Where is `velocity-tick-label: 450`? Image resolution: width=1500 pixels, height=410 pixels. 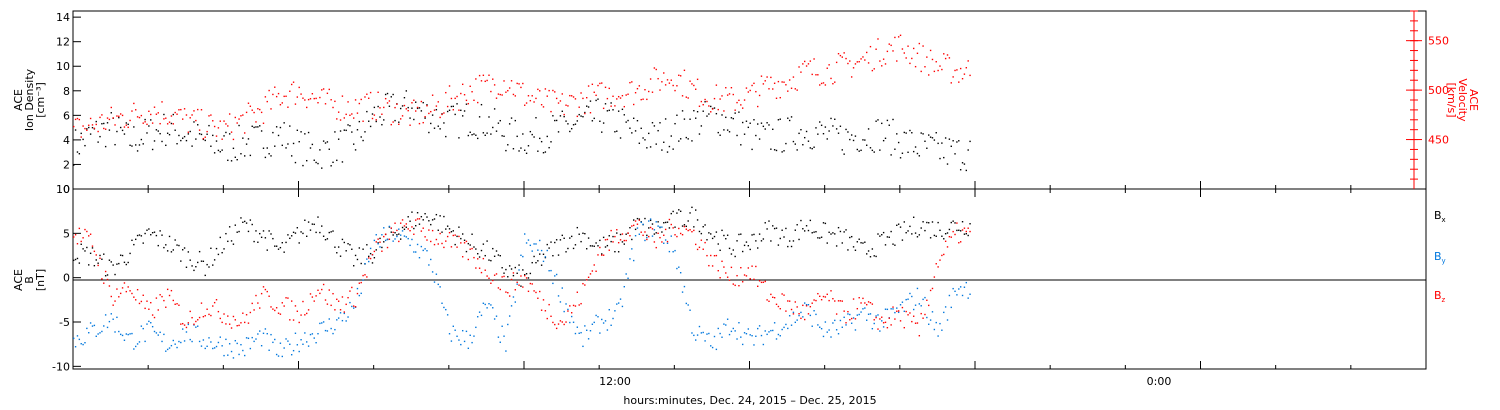
velocity-tick-label: 450 is located at coordinates (1438, 140).